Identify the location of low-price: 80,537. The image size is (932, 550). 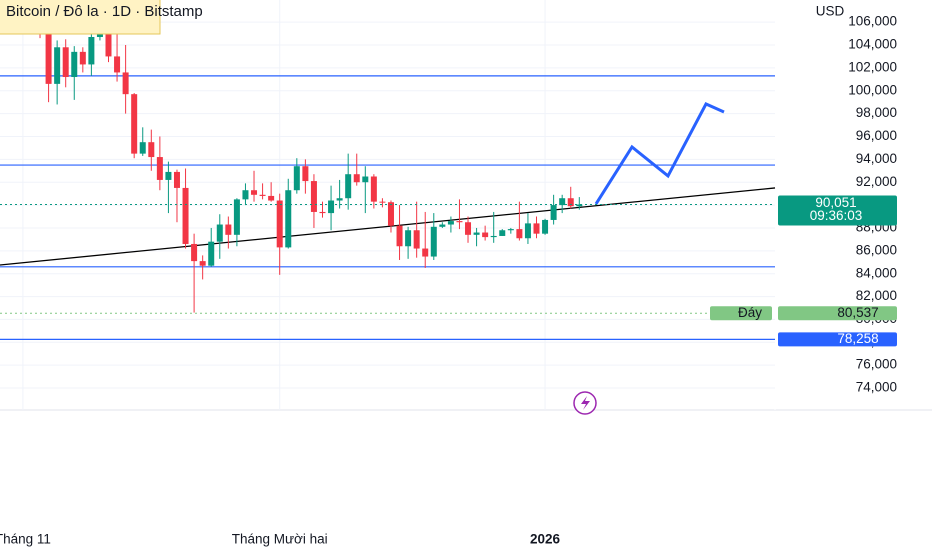
(857, 312).